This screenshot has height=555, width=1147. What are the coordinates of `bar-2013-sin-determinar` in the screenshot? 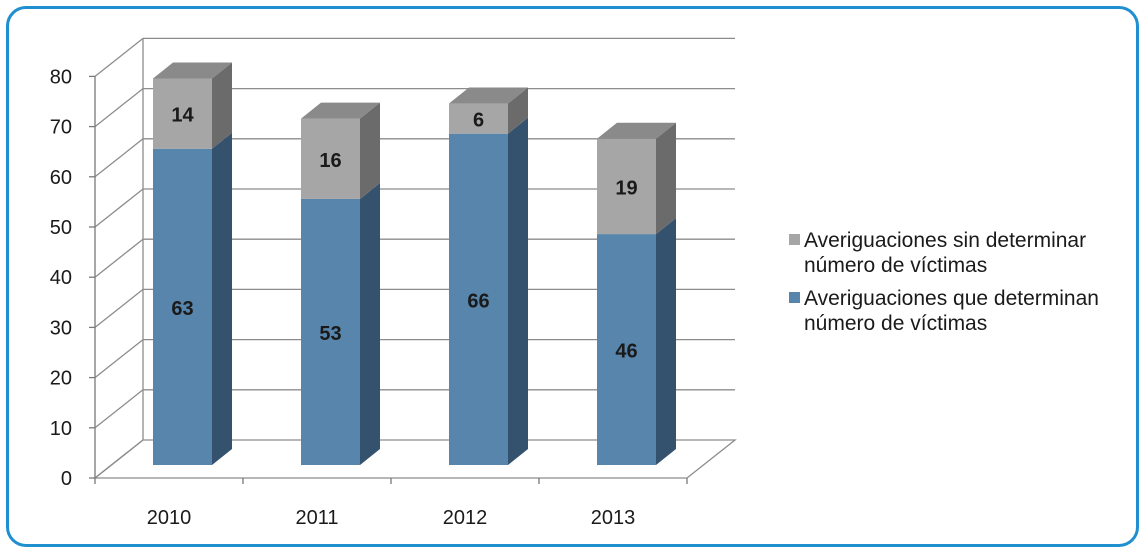 It's located at (636, 178).